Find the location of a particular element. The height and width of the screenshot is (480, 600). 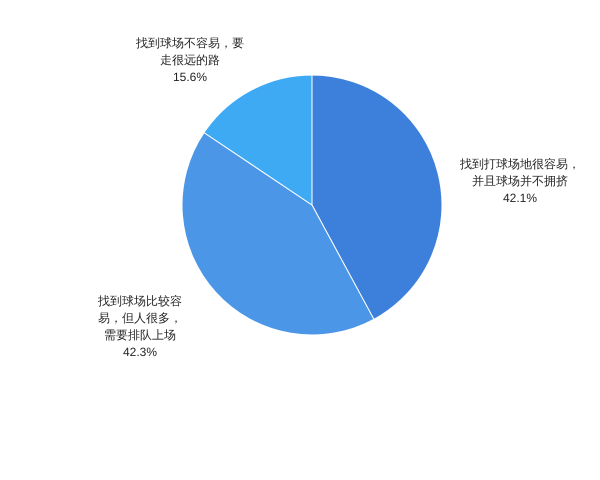

data-label: 42.1% is located at coordinates (520, 198).